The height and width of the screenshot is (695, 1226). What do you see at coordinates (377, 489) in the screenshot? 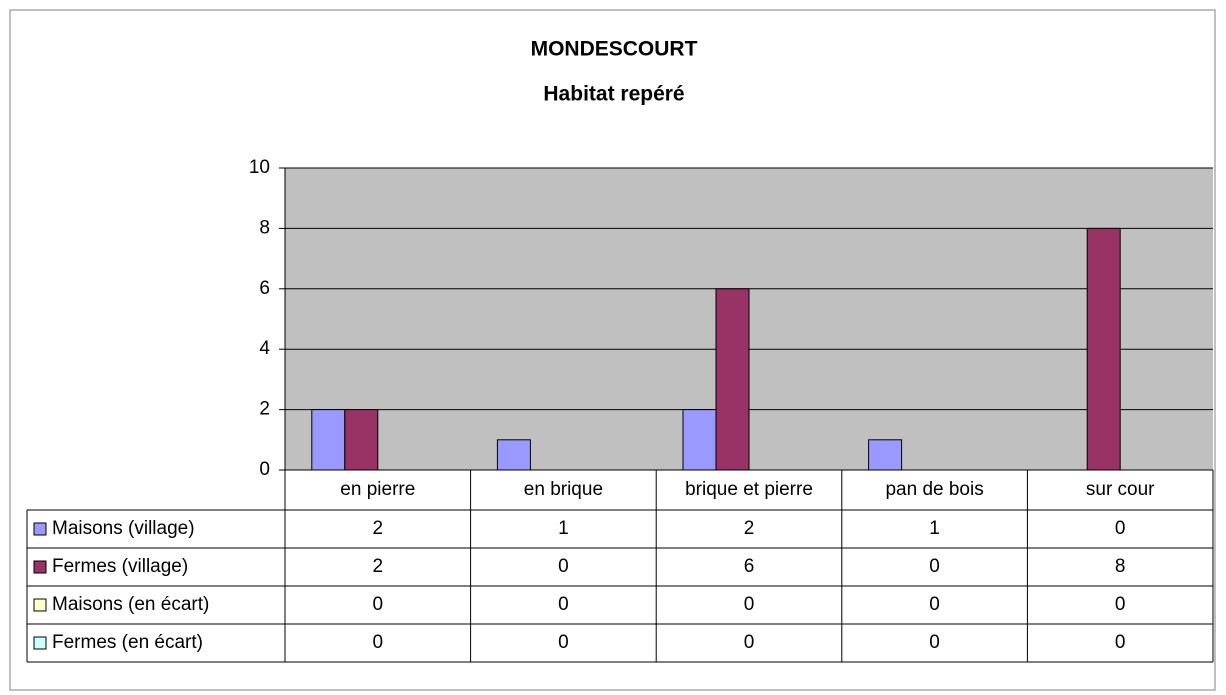
I see `x-tick-label: en pierre` at bounding box center [377, 489].